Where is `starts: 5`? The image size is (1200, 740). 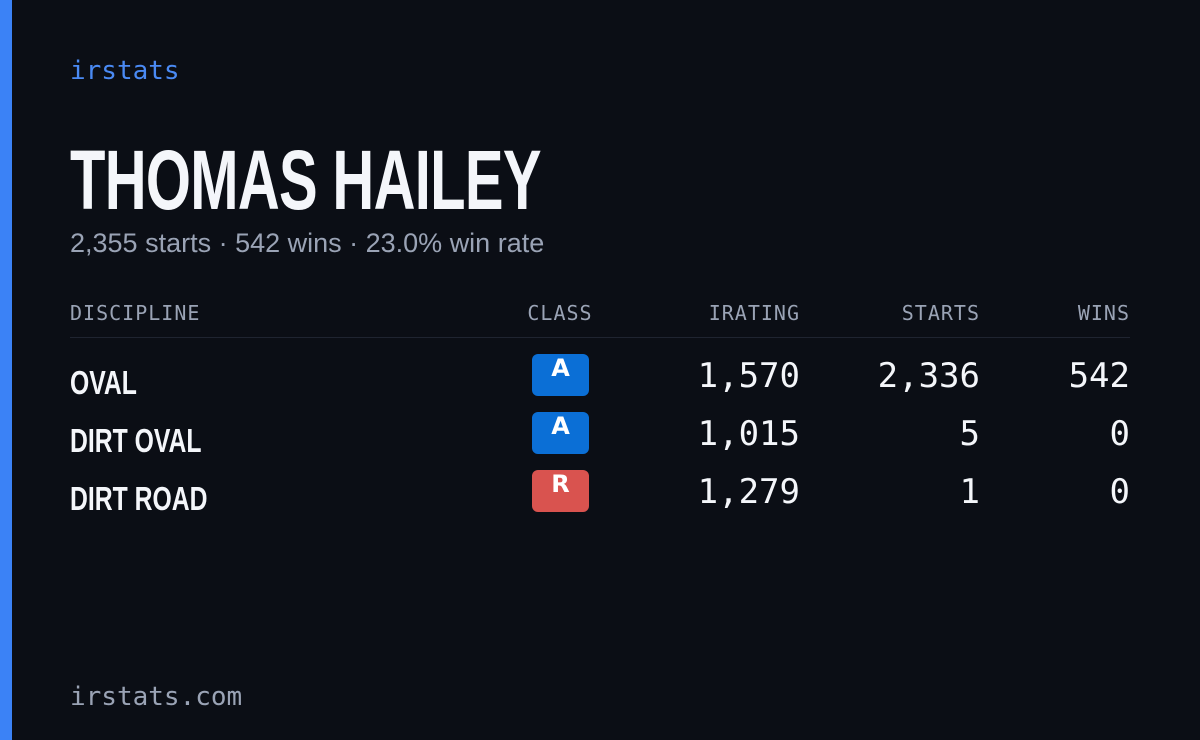 starts: 5 is located at coordinates (969, 434).